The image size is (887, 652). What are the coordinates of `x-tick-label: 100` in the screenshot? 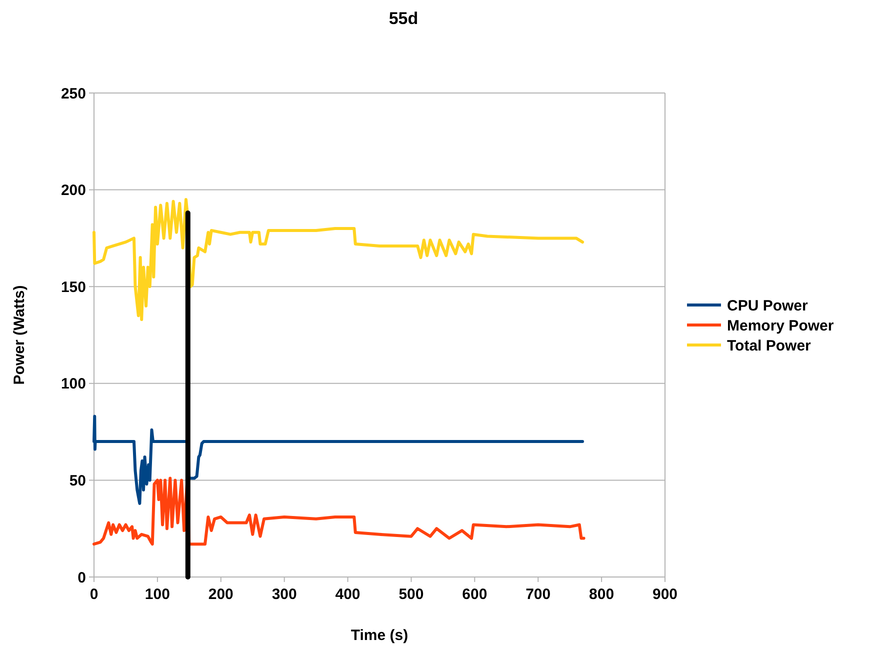 It's located at (157, 594).